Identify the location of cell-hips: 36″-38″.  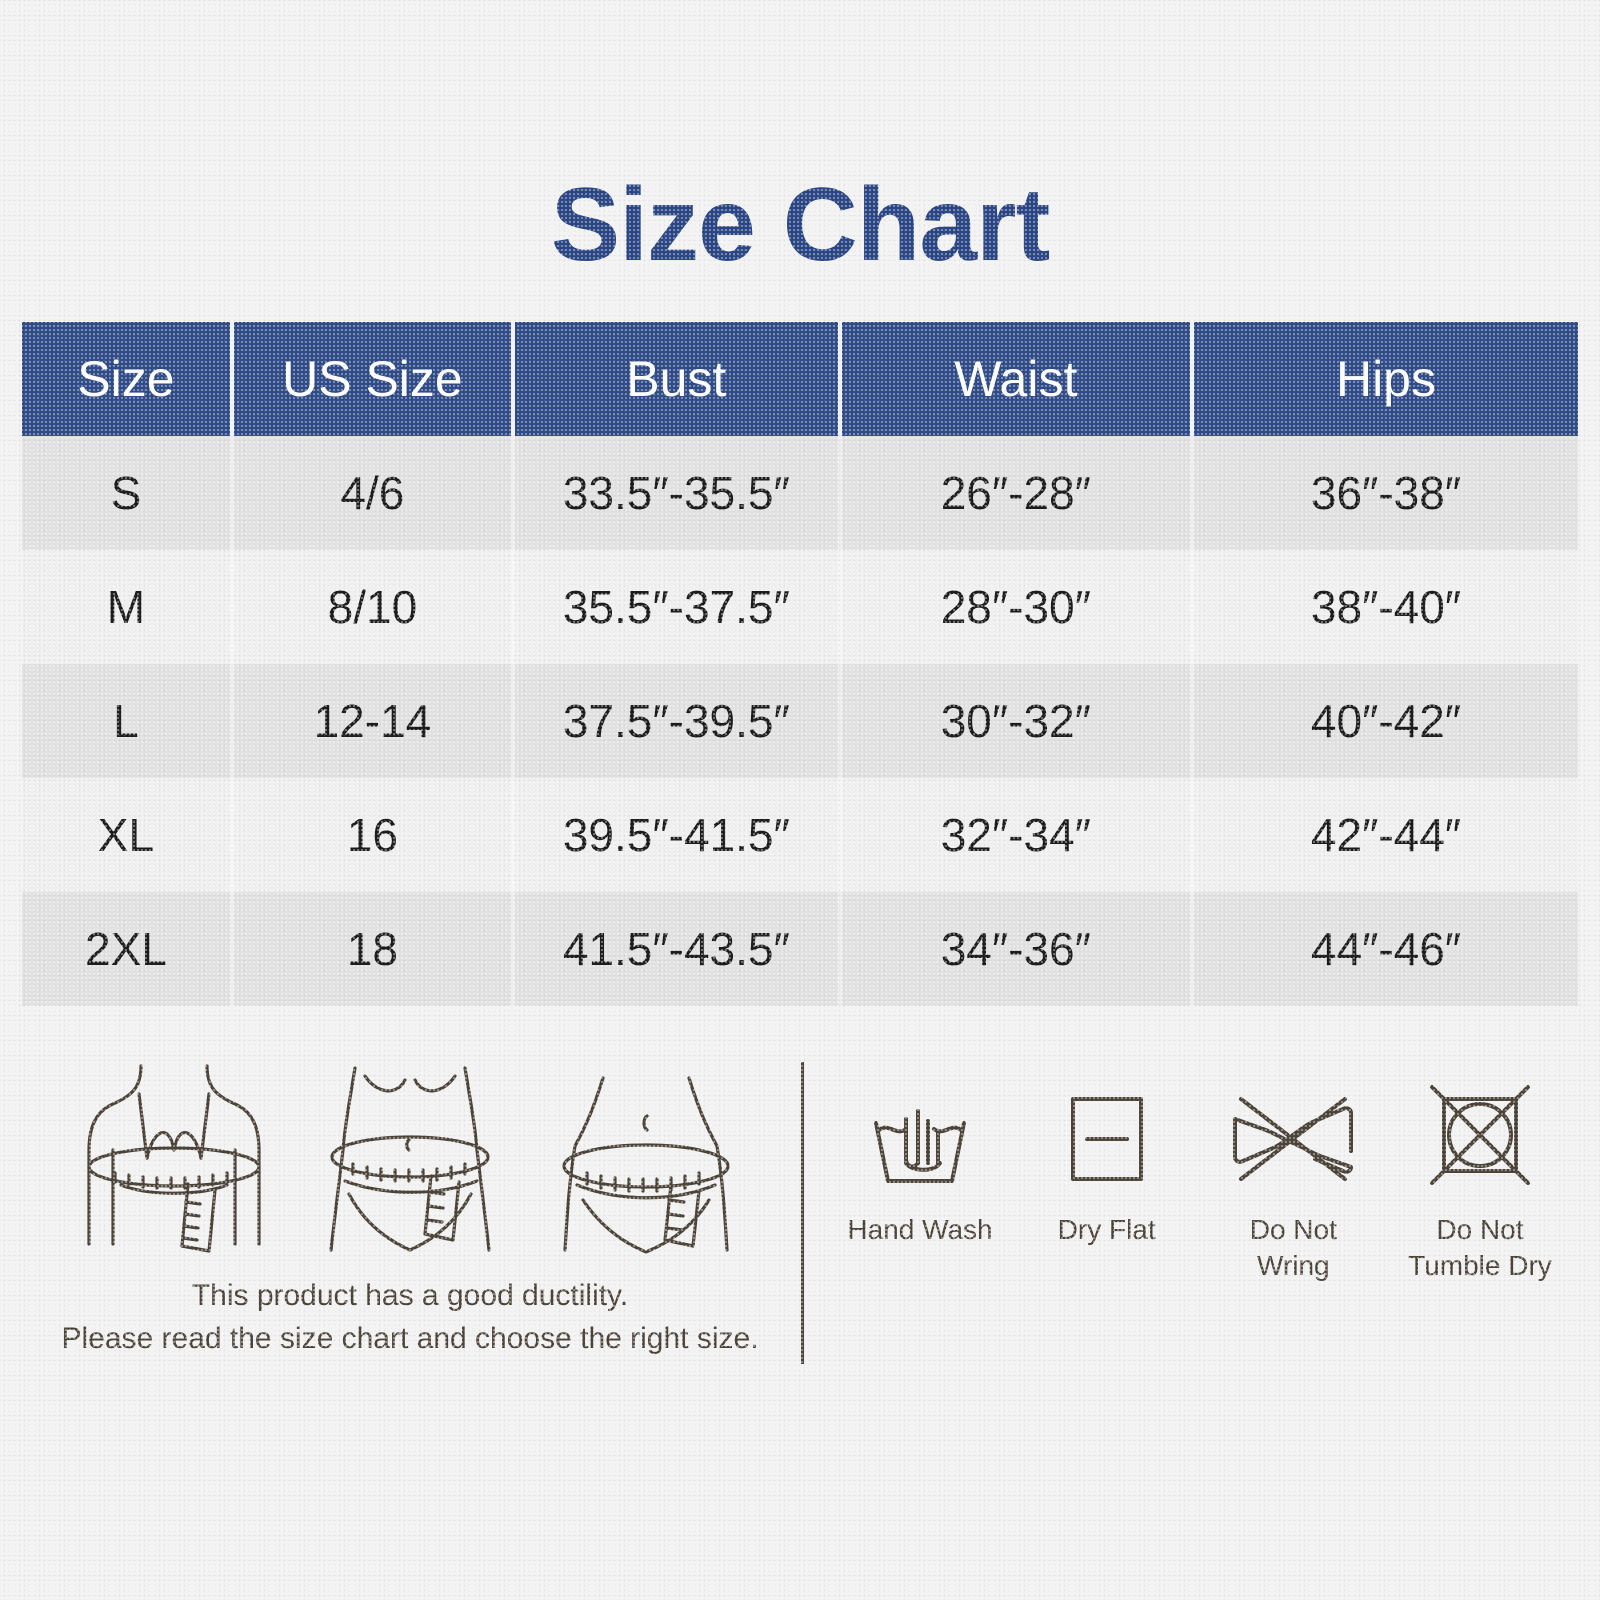
(1385, 493).